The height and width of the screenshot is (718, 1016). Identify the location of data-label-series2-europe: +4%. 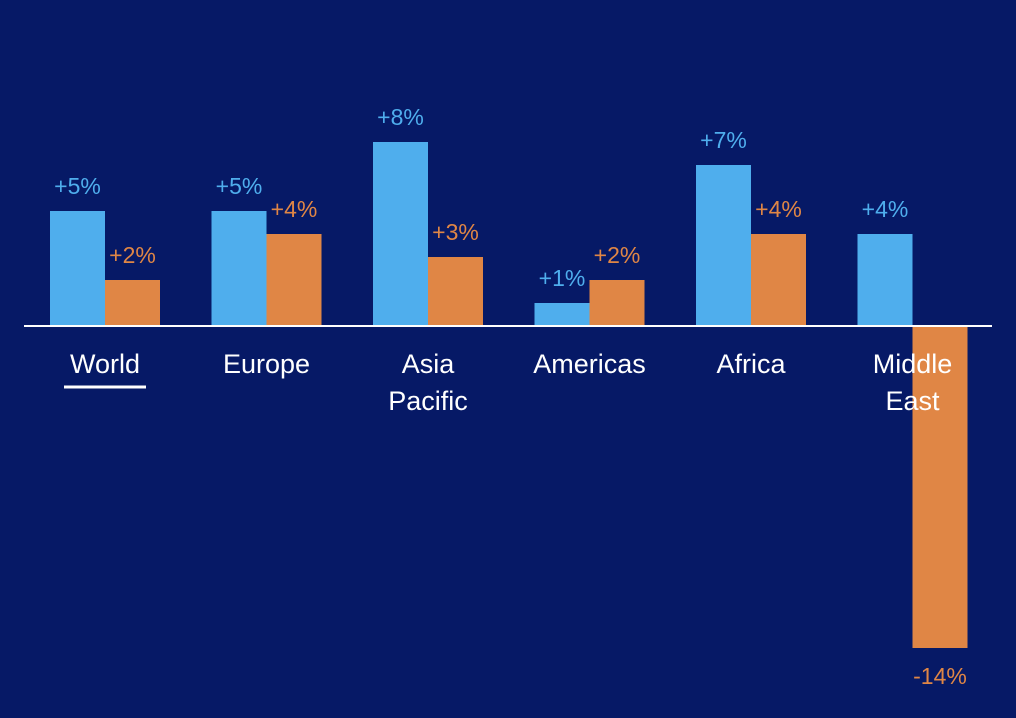
(294, 209).